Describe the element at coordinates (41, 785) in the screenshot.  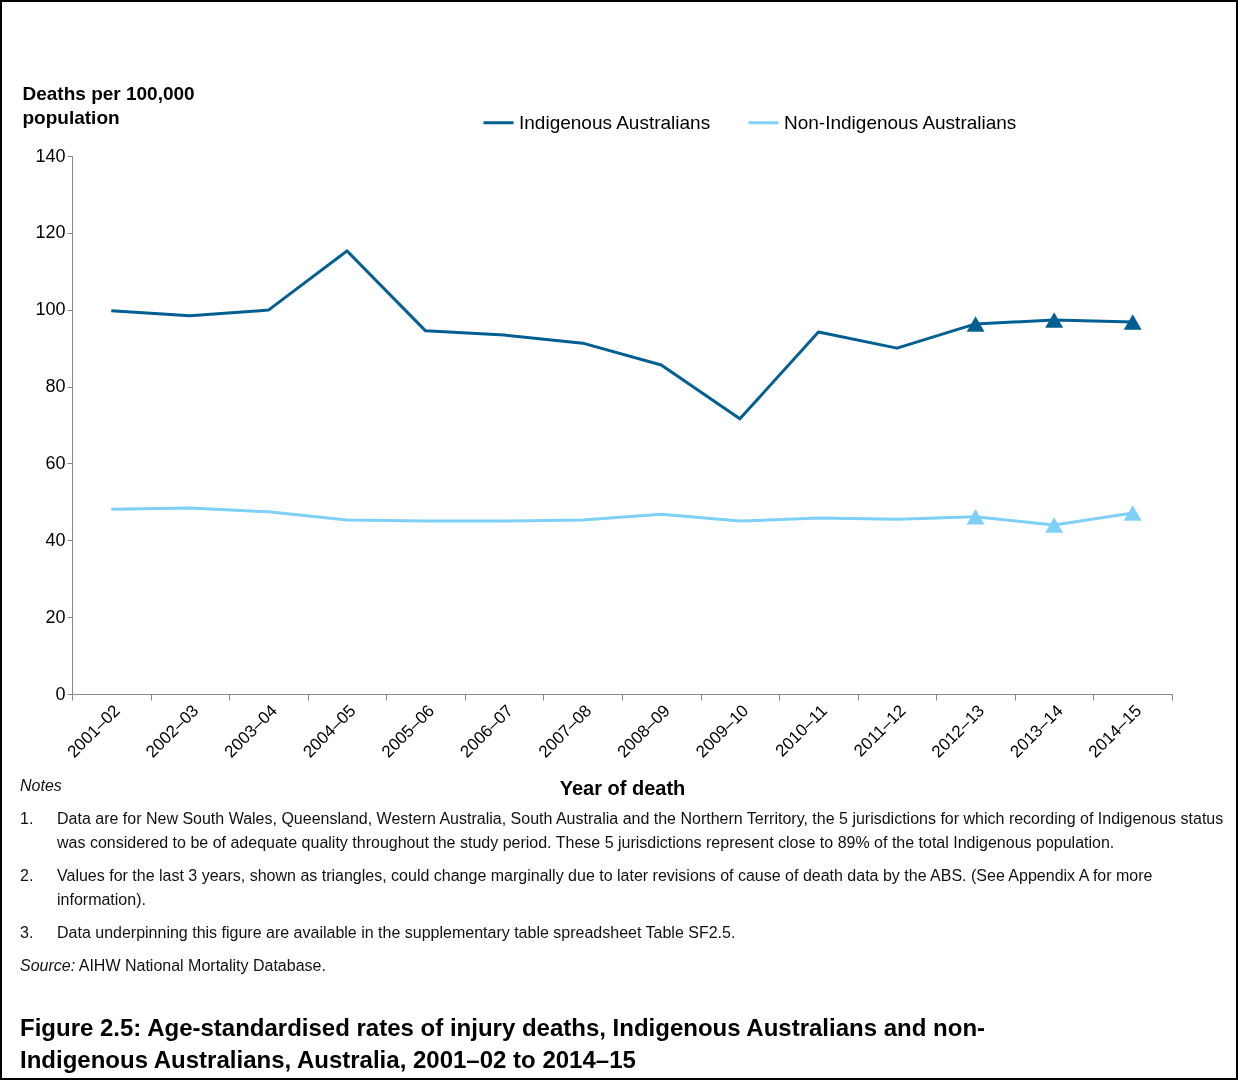
I see `text: Notes` at that location.